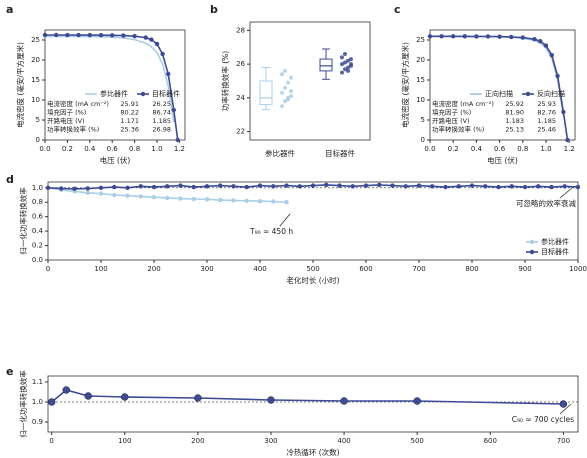  What do you see at coordinates (113, 149) in the screenshot?
I see `x-tick-label: 0.6` at bounding box center [113, 149].